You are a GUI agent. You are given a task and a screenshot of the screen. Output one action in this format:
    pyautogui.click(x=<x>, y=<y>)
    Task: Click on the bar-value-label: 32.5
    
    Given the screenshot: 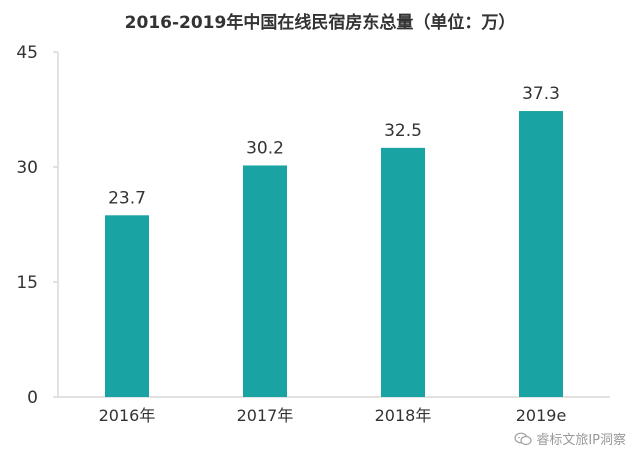 What is the action you would take?
    pyautogui.click(x=403, y=131)
    